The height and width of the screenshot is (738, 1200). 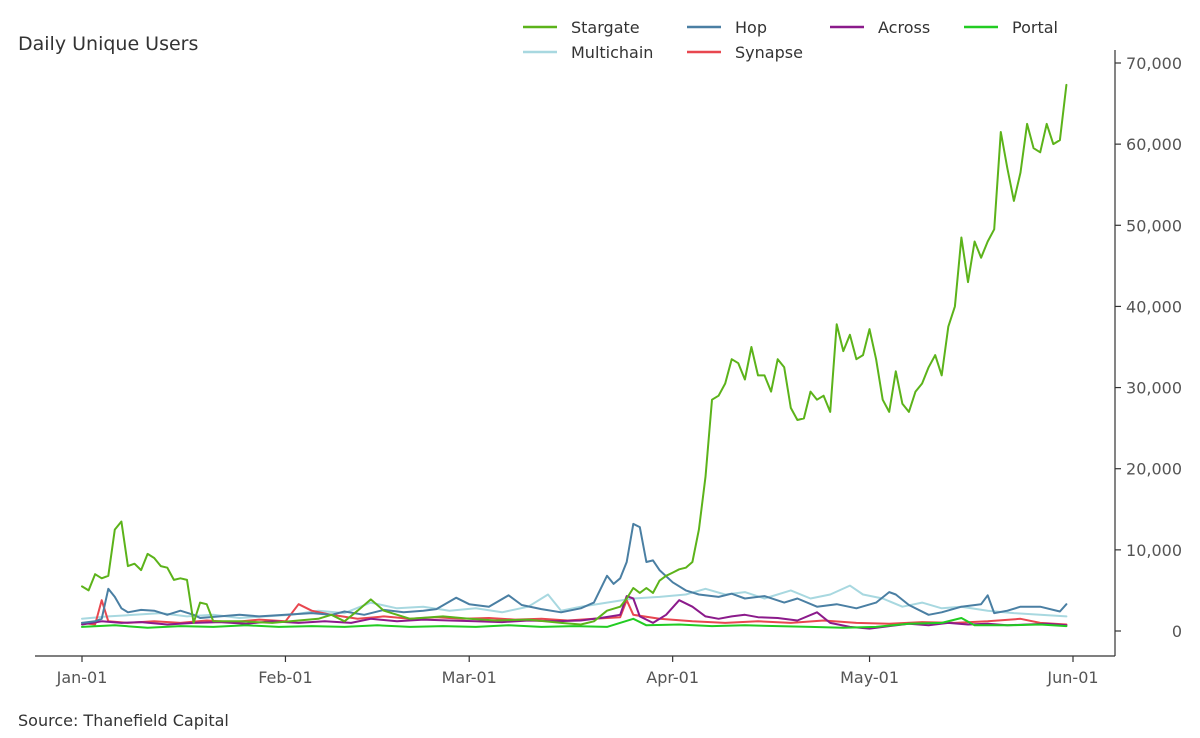 I want to click on series-line-hop, so click(x=574, y=573).